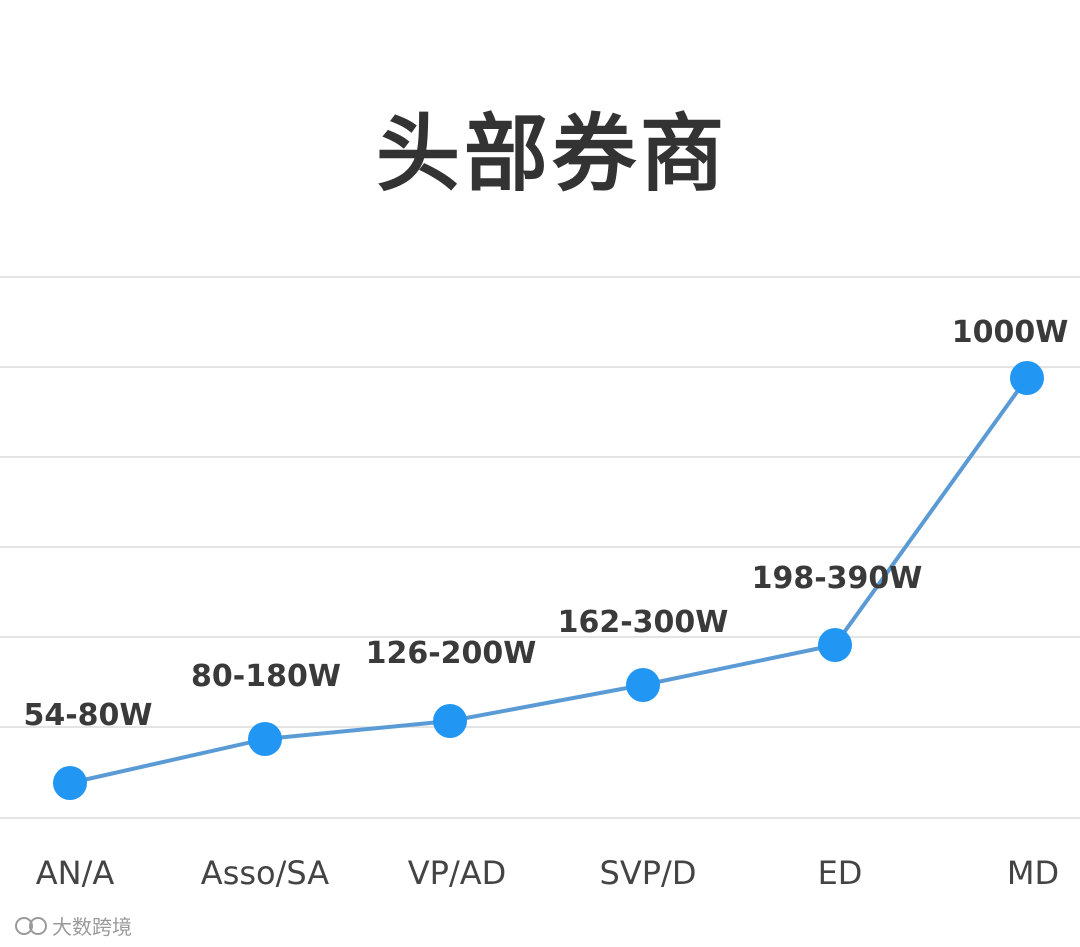 The image size is (1080, 947). I want to click on data-point-vp-ad, so click(450, 721).